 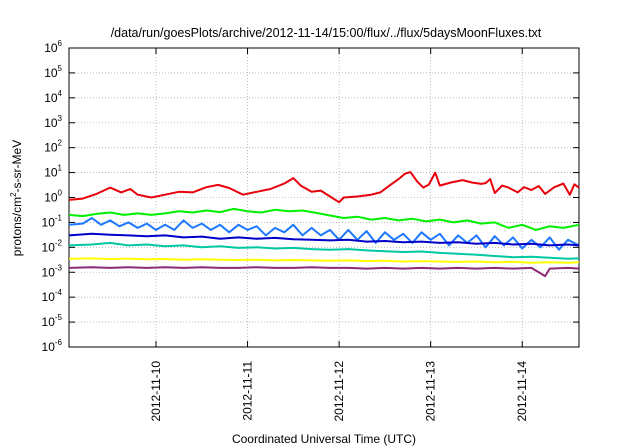 I want to click on y-tick-exponent: 2, so click(x=60, y=143).